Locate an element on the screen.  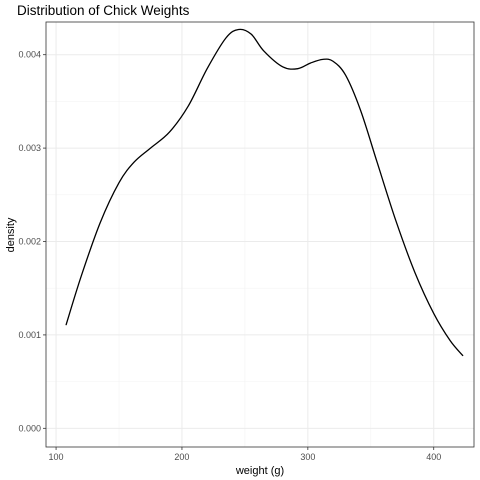
x-tick-label: 100 is located at coordinates (56, 457).